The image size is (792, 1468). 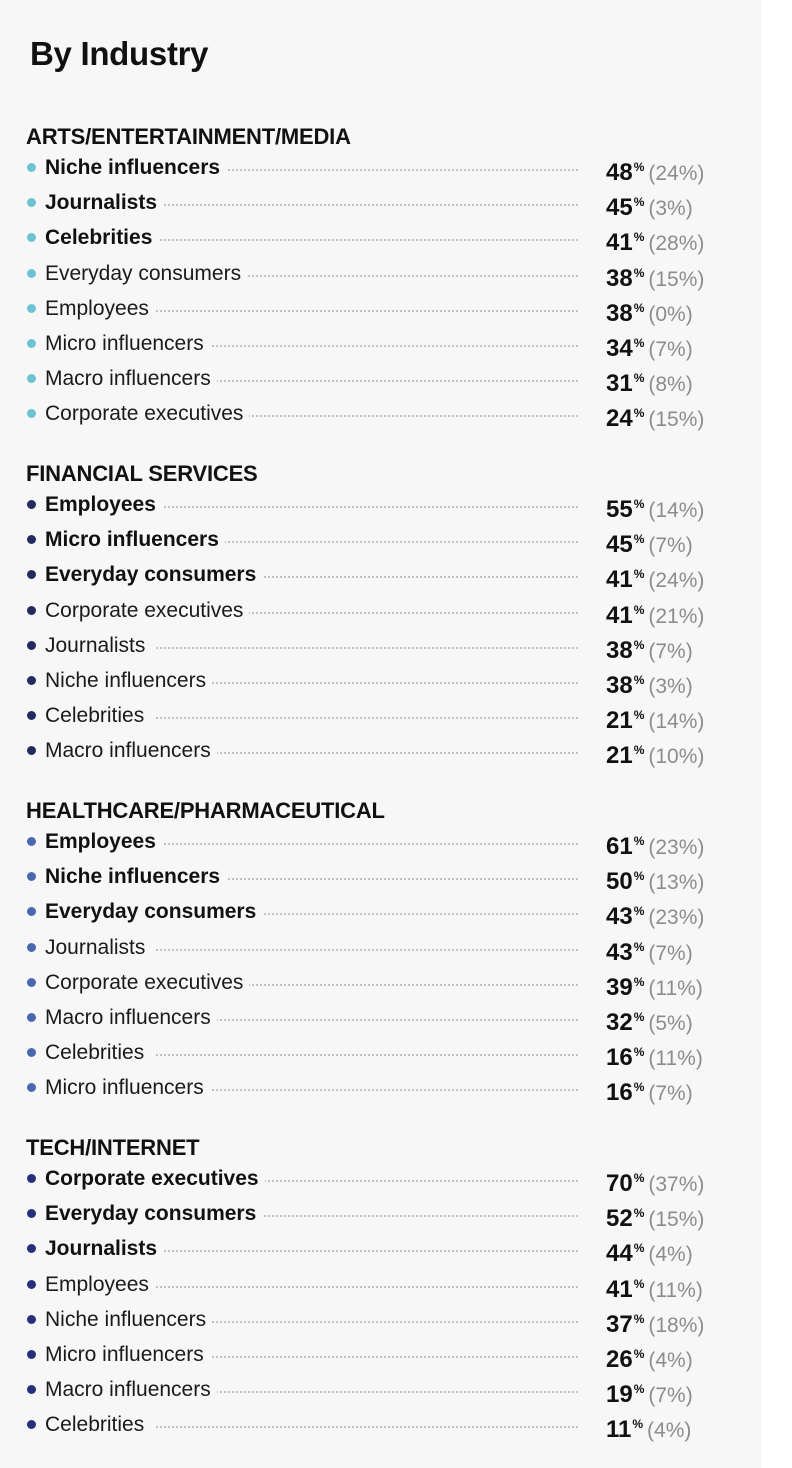 What do you see at coordinates (619, 313) in the screenshot?
I see `value-number: 38` at bounding box center [619, 313].